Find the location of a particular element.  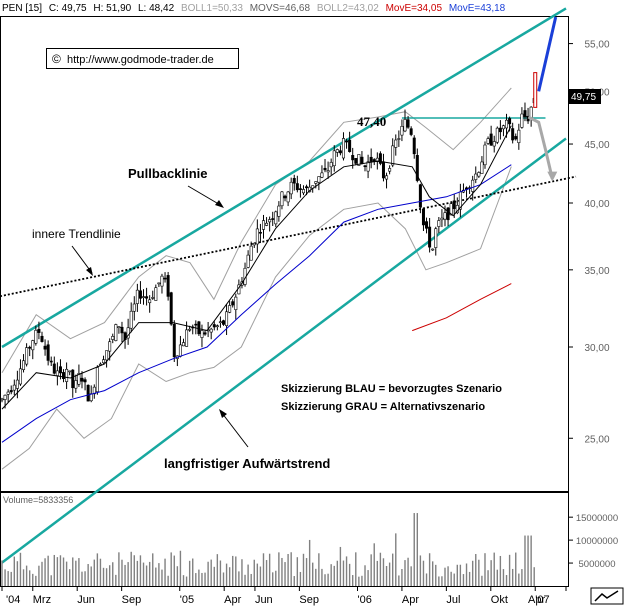

y-tick-label: 25,00 is located at coordinates (596, 439).